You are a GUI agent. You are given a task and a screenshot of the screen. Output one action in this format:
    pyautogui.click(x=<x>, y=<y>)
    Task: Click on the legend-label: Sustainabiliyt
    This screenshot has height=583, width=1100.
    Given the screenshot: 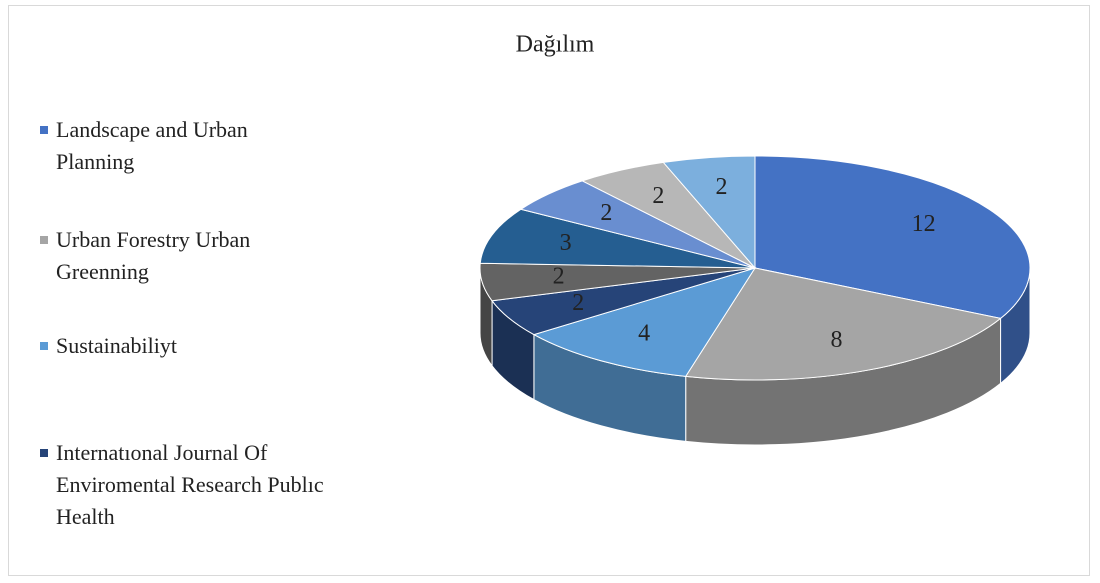 What is the action you would take?
    pyautogui.click(x=116, y=345)
    